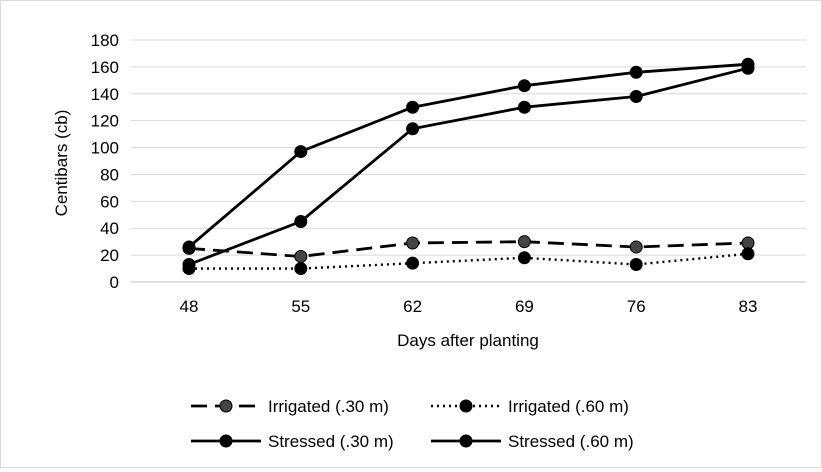 The image size is (822, 472). Describe the element at coordinates (568, 406) in the screenshot. I see `legend-label: Irrigated (.60 m)` at that location.